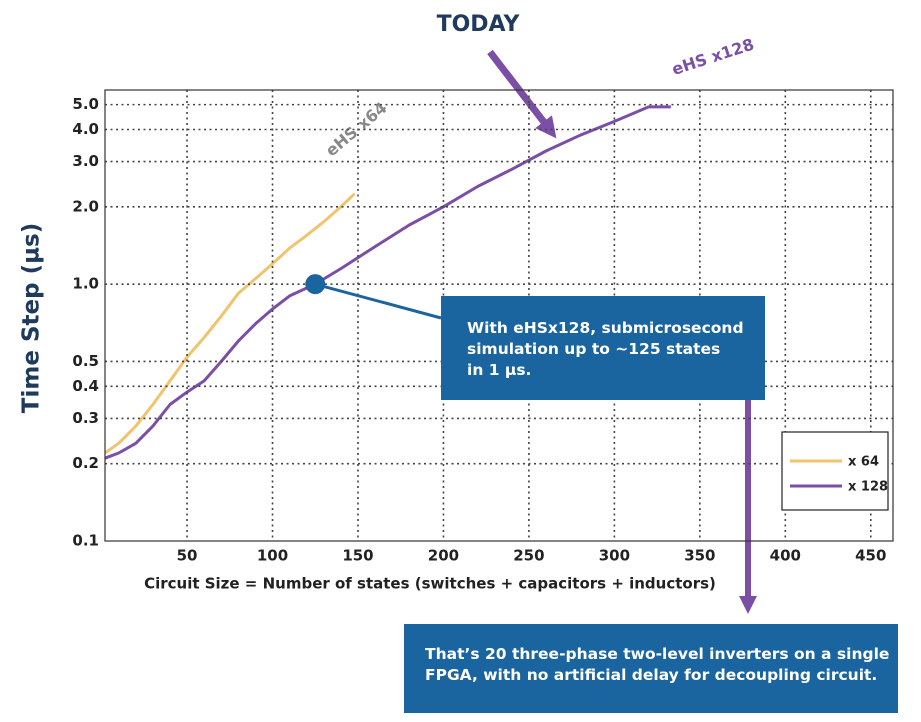 Image resolution: width=921 pixels, height=722 pixels. Describe the element at coordinates (870, 556) in the screenshot. I see `x-tick-label: 450` at that location.